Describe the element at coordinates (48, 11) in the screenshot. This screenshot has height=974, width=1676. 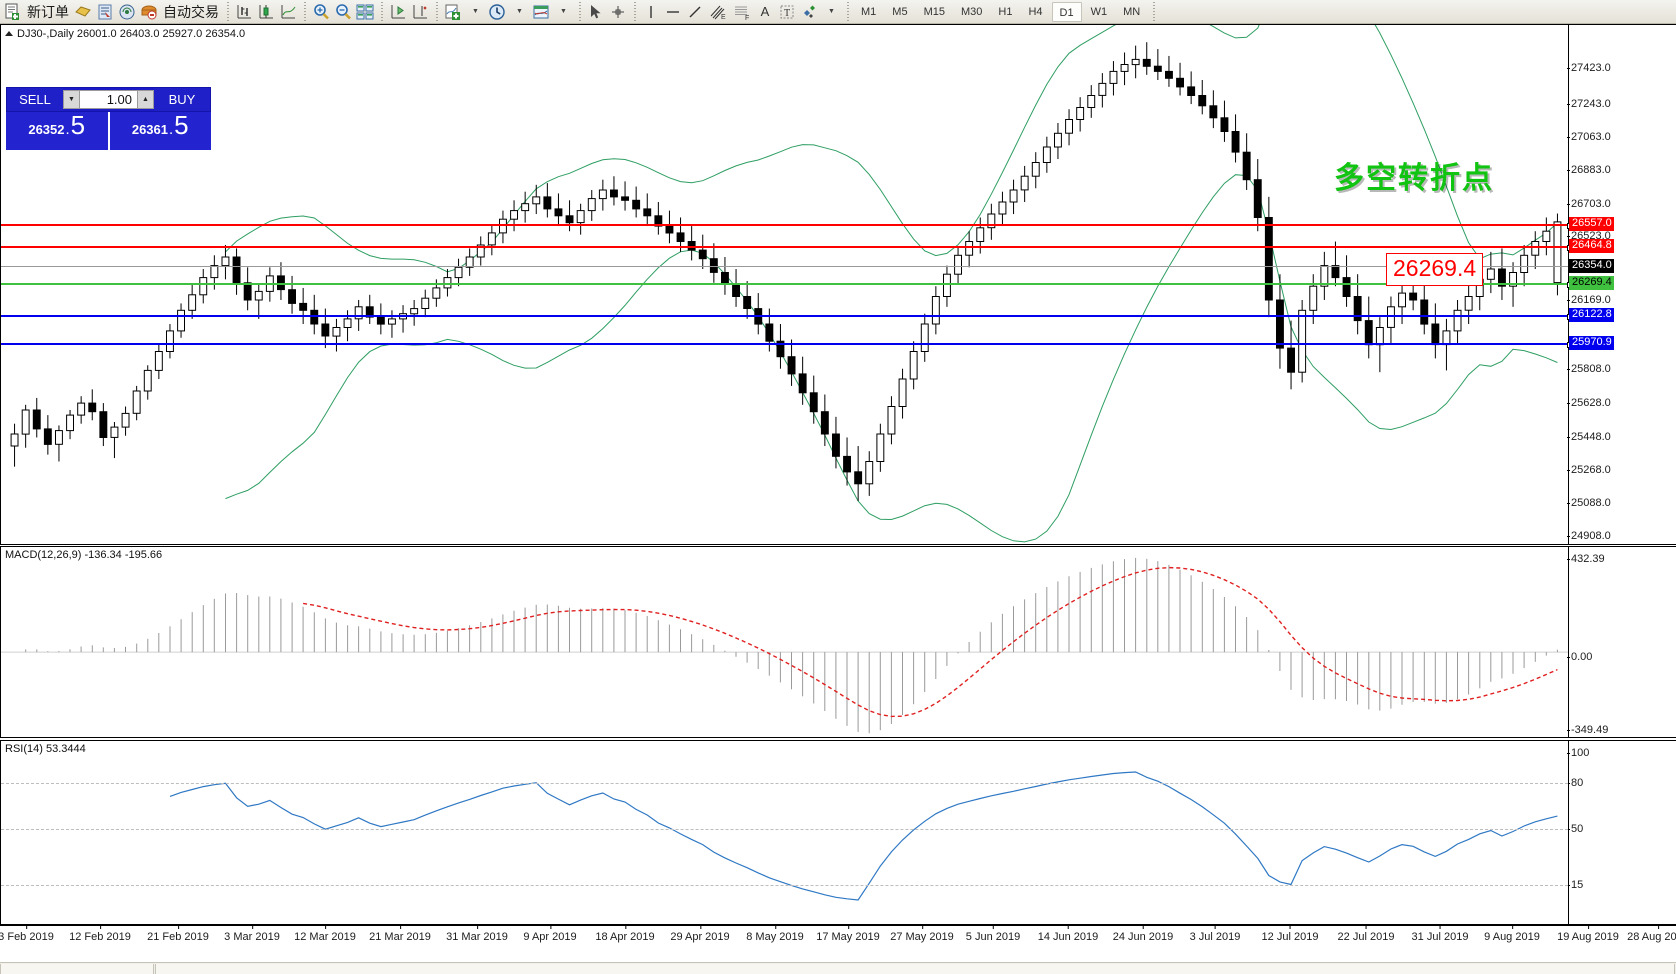
I see `new-order-label: 新订单` at that location.